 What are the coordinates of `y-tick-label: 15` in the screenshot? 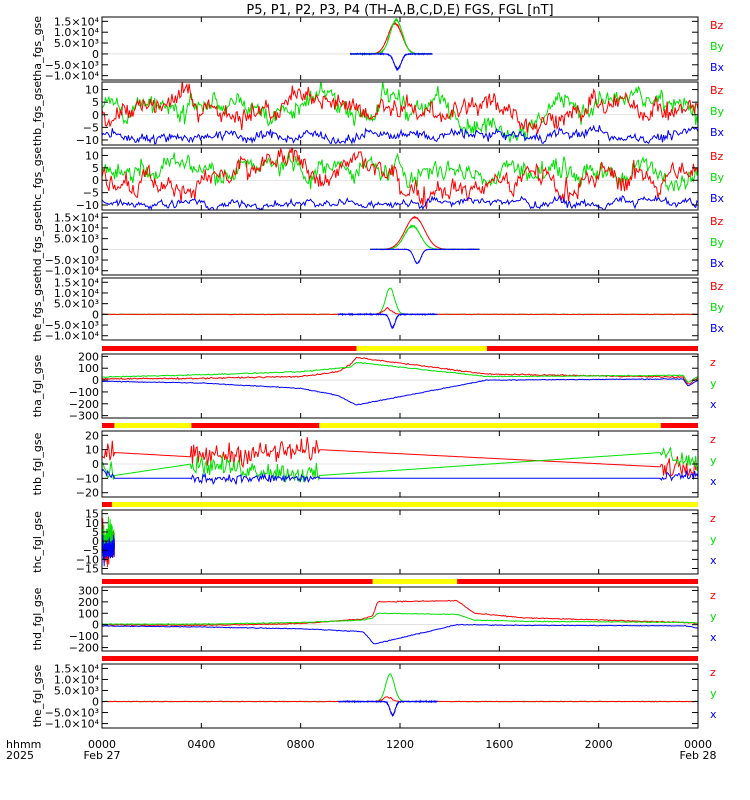 It's located at (92, 514).